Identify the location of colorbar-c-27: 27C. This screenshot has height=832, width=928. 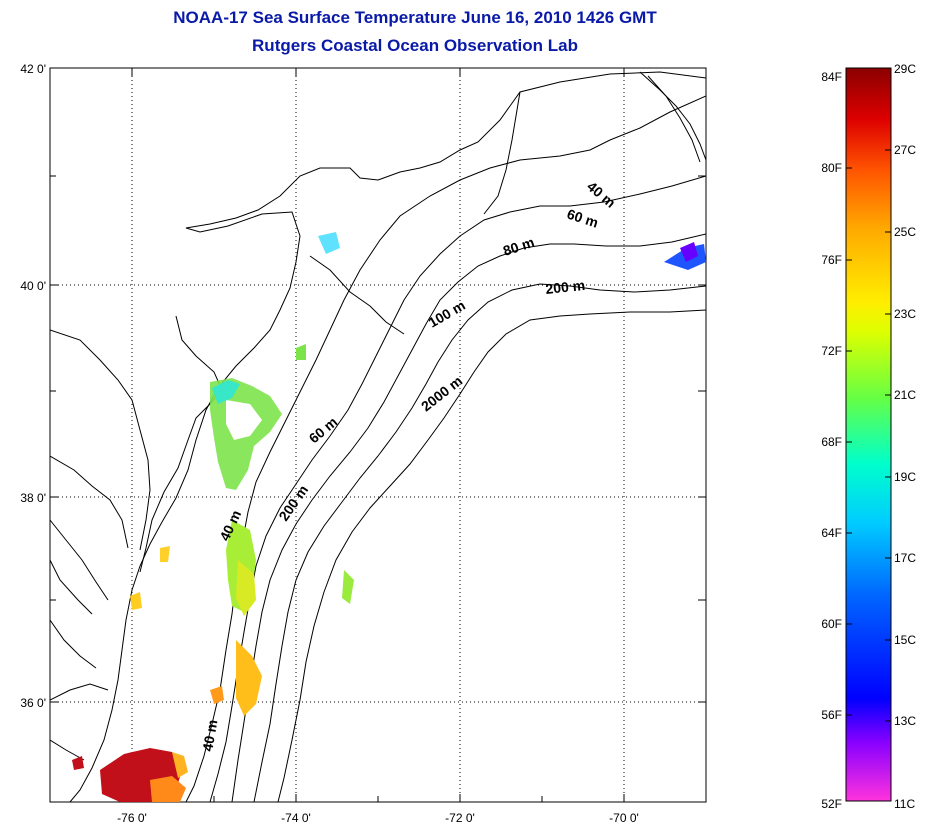
(905, 150).